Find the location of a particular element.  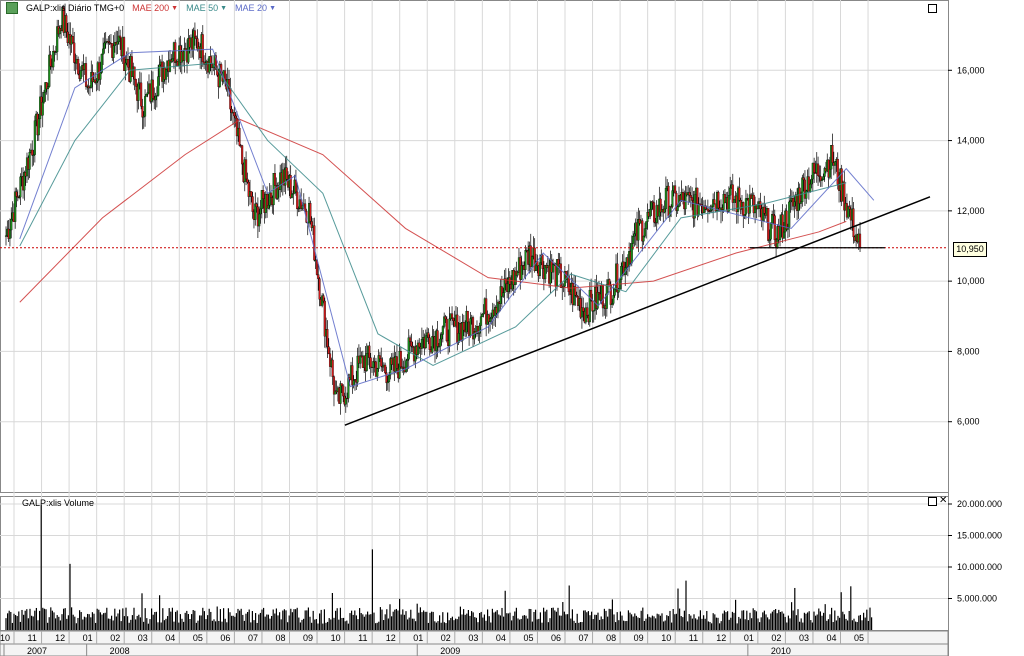

maximize-volume-panel-button is located at coordinates (932, 501).